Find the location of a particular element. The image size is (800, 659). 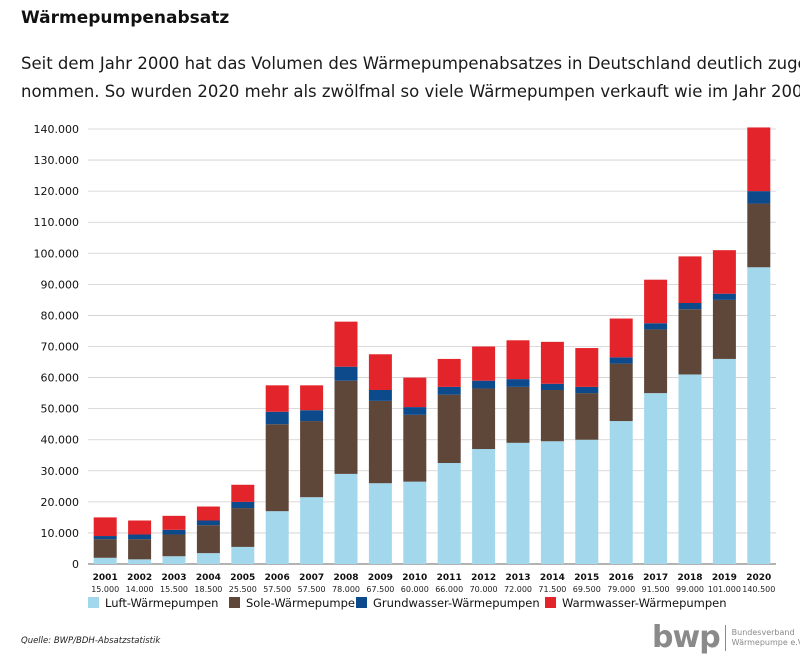

y-tick-label: 140.000 is located at coordinates (57, 129).